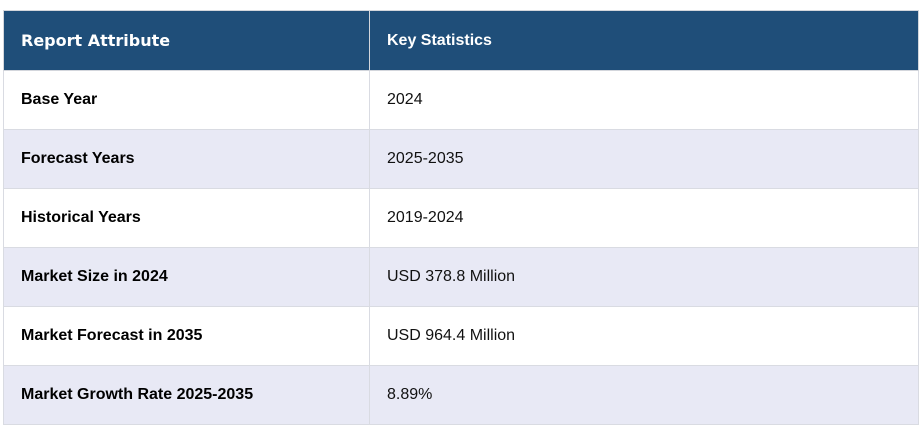  Describe the element at coordinates (186, 336) in the screenshot. I see `row-attribute: Market Forecast in 2035` at that location.